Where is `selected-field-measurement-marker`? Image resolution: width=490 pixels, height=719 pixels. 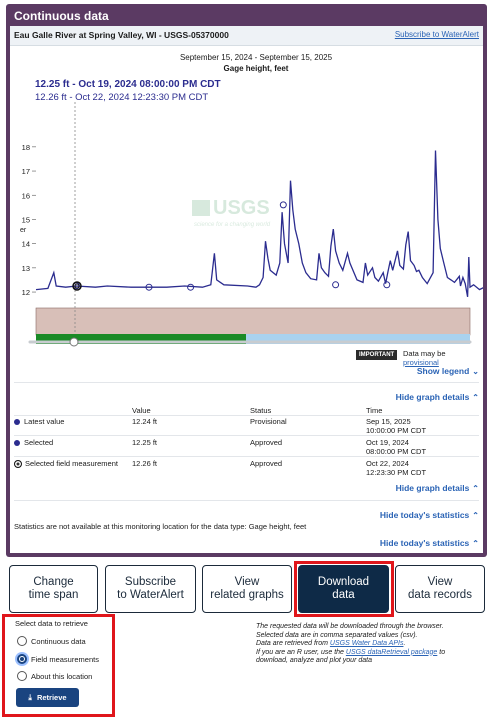
selected-field-measurement-marker is located at coordinates (77, 286).